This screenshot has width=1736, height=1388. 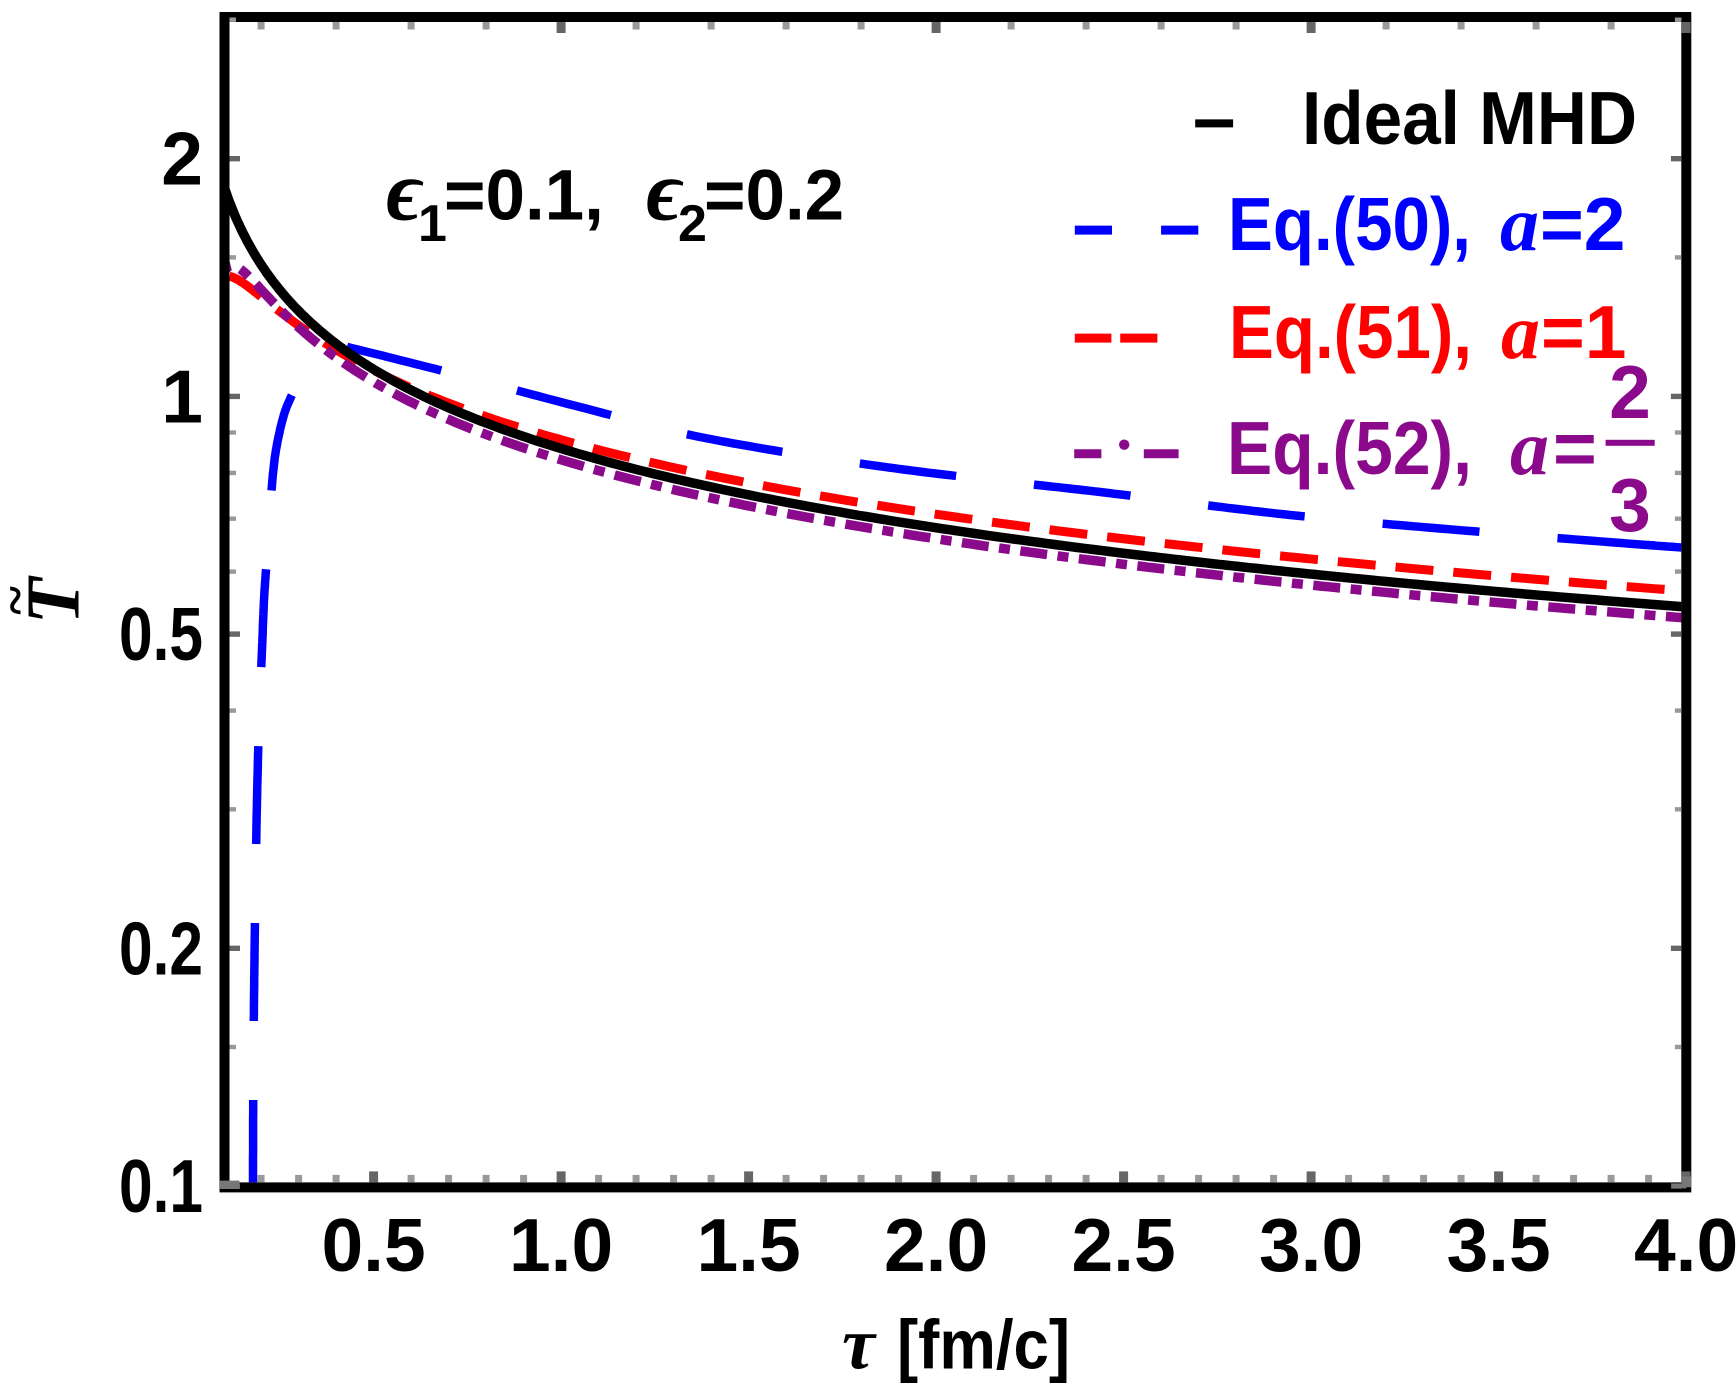 I want to click on svg-text: 4.0, so click(x=1685, y=1245).